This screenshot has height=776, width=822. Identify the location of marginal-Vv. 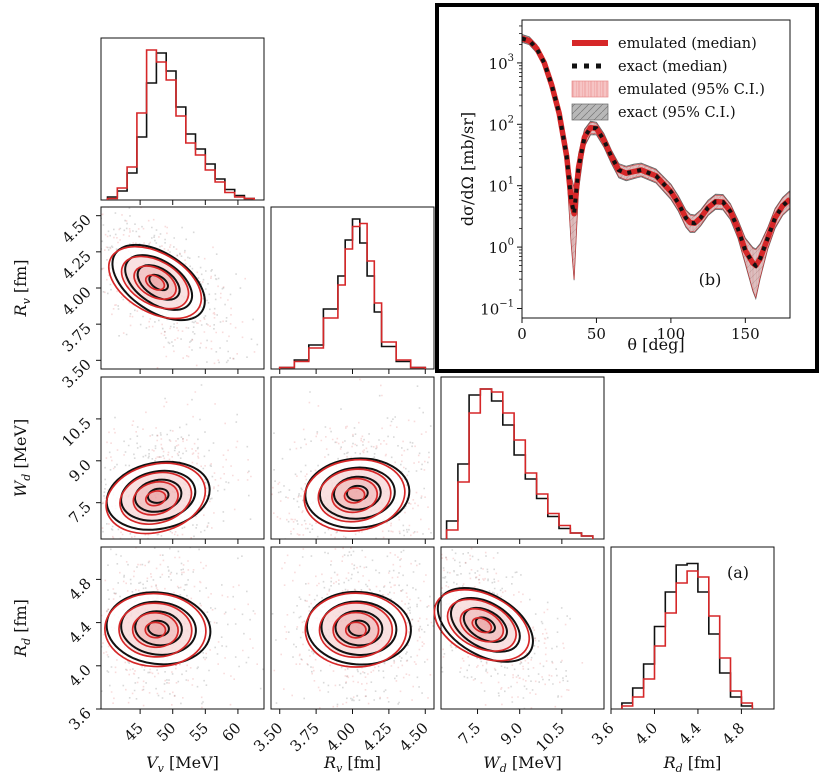
(182, 119).